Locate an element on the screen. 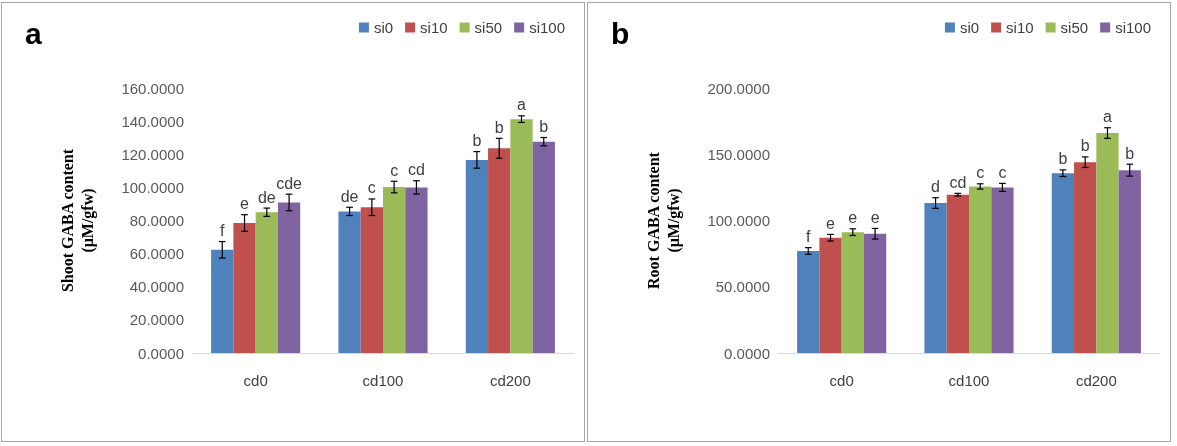 The width and height of the screenshot is (1177, 446). y-tick-label: 150.0000 is located at coordinates (738, 154).